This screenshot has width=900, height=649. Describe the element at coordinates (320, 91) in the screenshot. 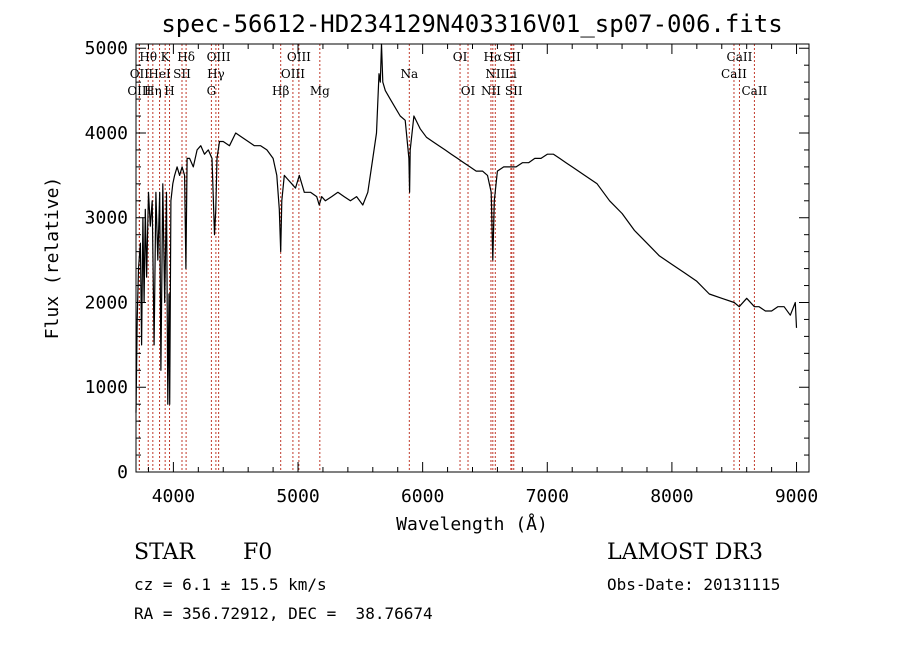

I see `spectral-line-label: Mg` at that location.